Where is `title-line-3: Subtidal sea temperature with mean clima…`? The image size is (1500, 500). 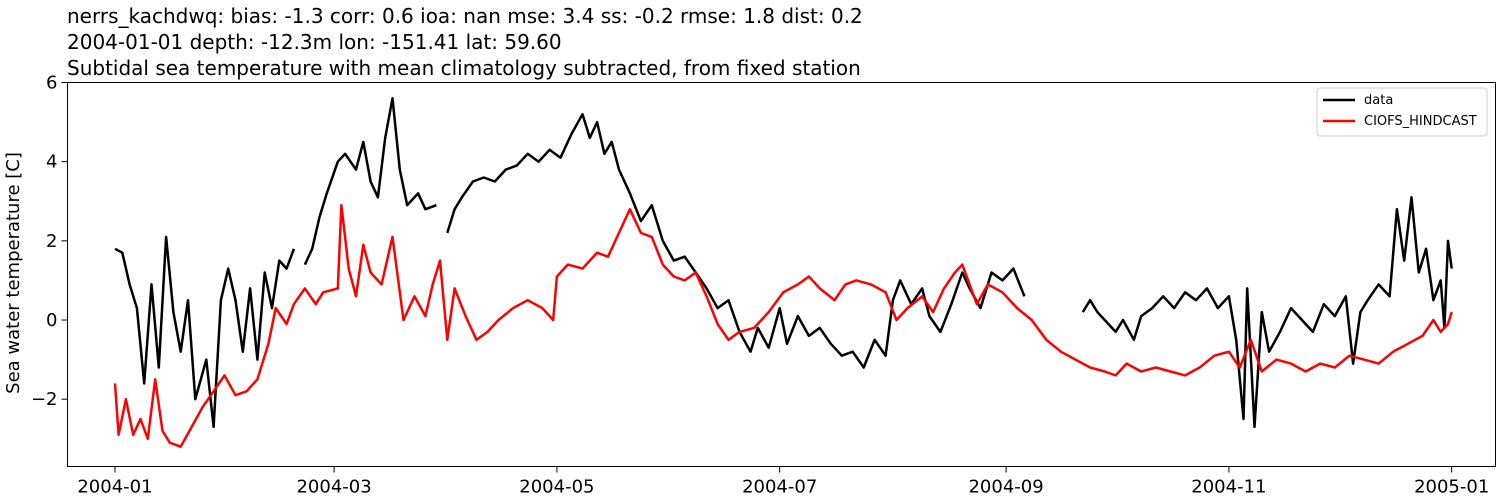 title-line-3: Subtidal sea temperature with mean clima… is located at coordinates (464, 68).